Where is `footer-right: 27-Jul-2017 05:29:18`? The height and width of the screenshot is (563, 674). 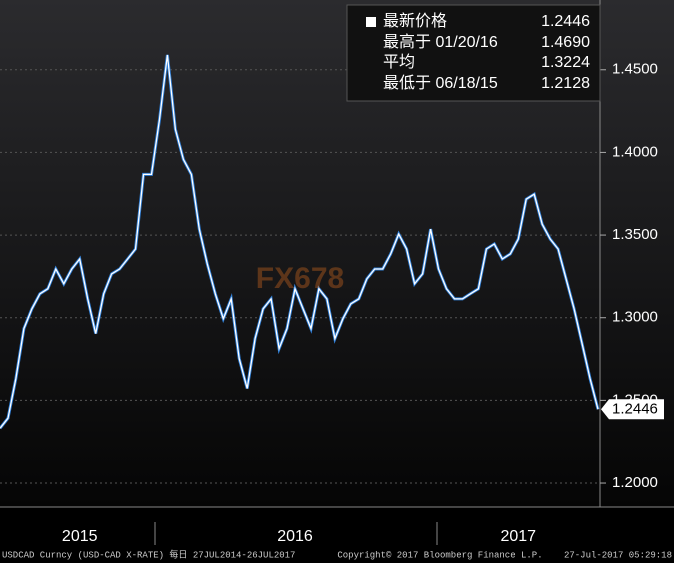
footer-right: 27-Jul-2017 05:29:18 is located at coordinates (618, 555).